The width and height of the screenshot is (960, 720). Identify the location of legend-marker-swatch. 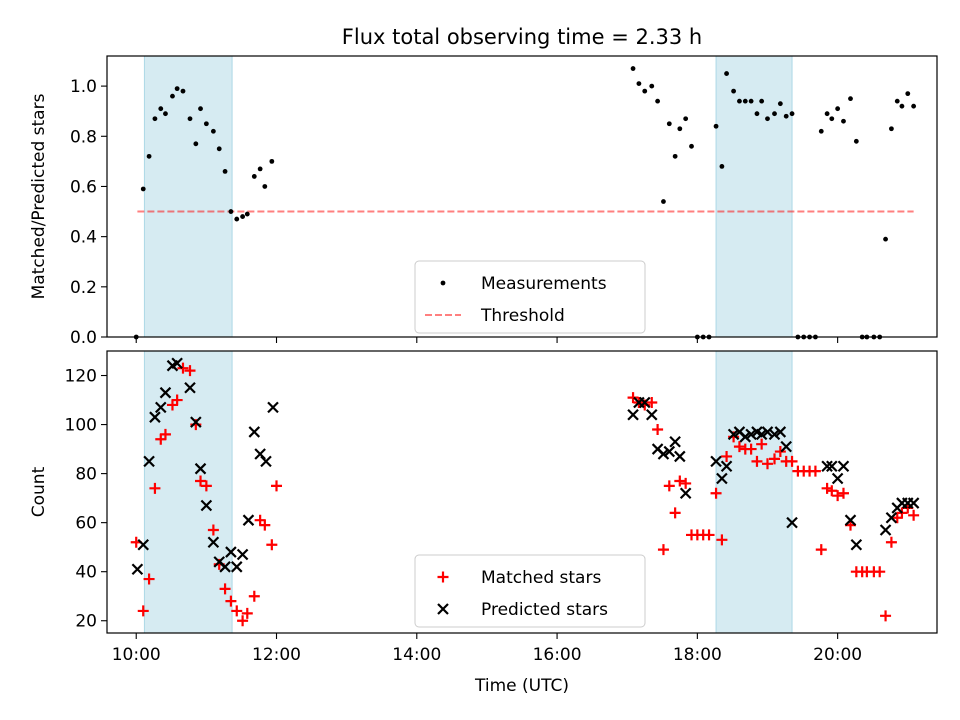
(443, 609).